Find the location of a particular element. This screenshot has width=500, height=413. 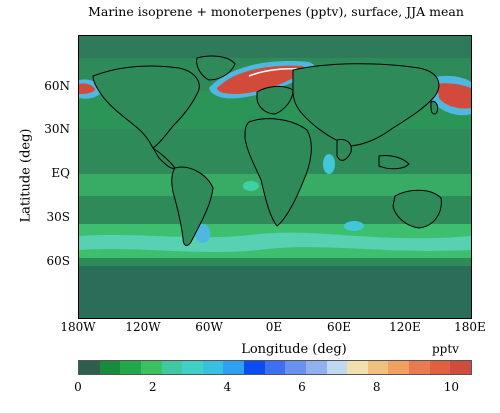

x-tick-60e: 60E is located at coordinates (339, 327).